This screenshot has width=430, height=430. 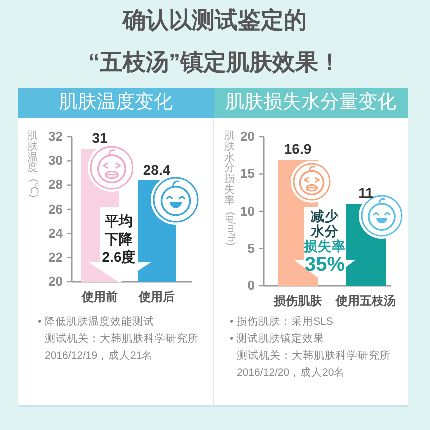 What do you see at coordinates (55, 209) in the screenshot?
I see `y-tick-label: 26` at bounding box center [55, 209].